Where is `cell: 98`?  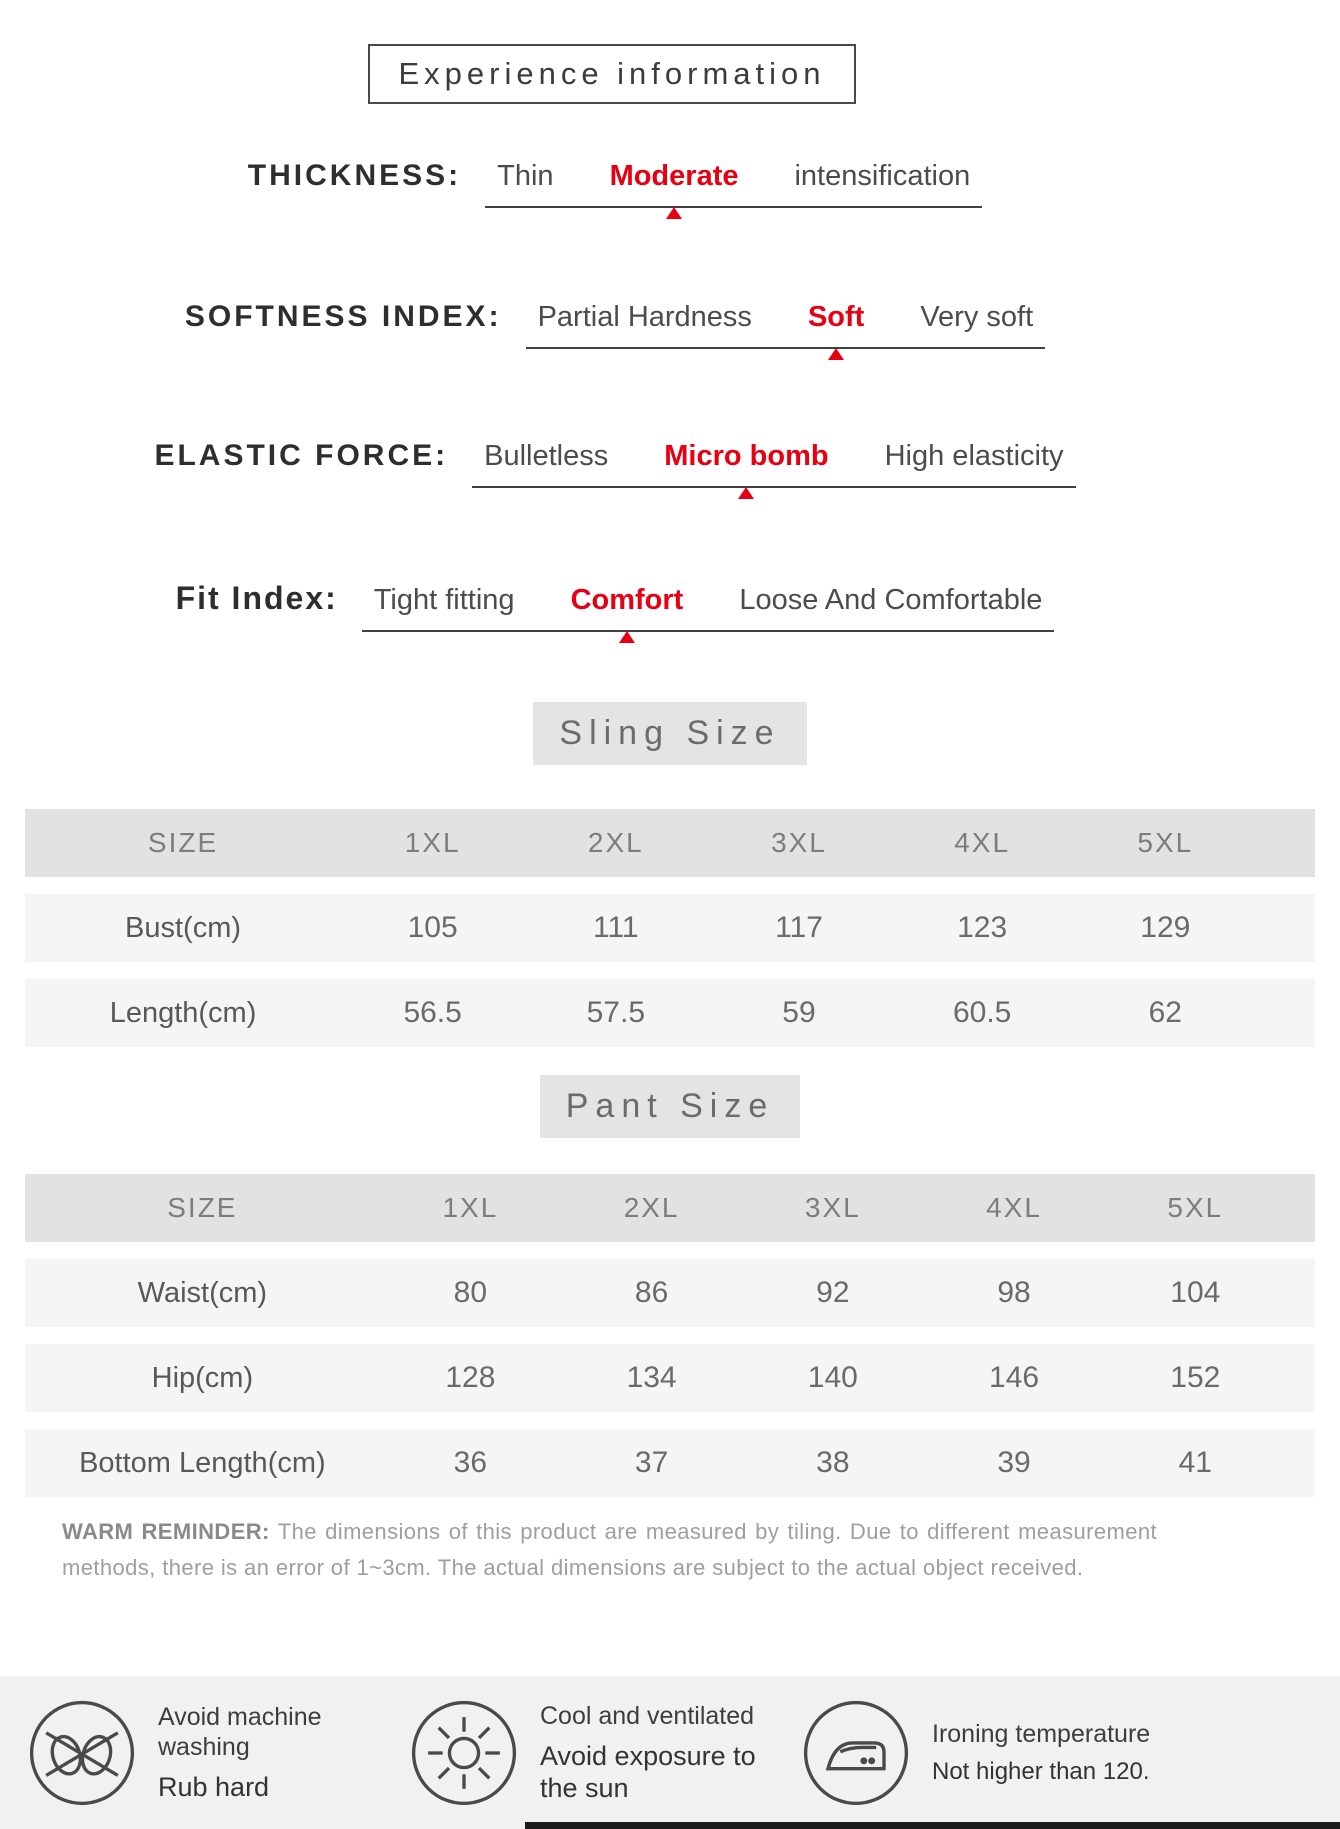 cell: 98 is located at coordinates (1014, 1292).